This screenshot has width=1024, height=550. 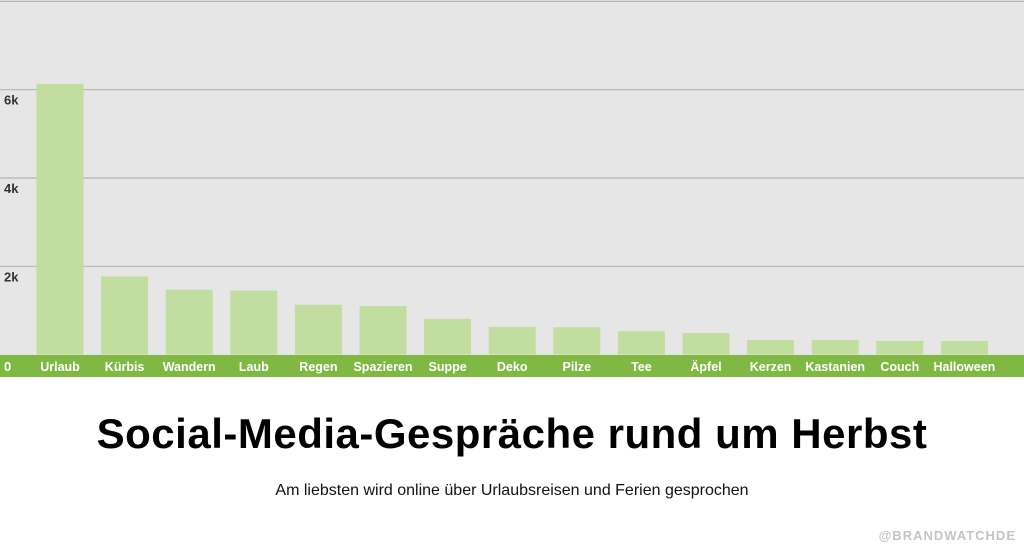 What do you see at coordinates (189, 367) in the screenshot?
I see `x-tick-label: Wandern` at bounding box center [189, 367].